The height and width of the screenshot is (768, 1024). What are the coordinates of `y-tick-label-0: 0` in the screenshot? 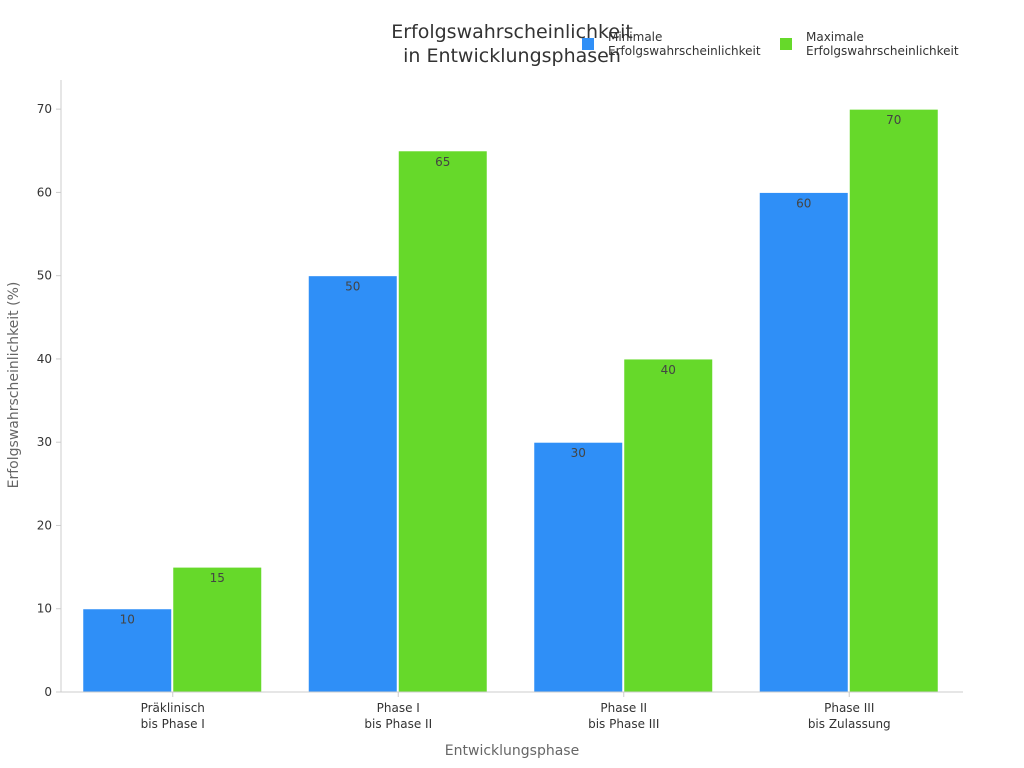 It's located at (48, 692).